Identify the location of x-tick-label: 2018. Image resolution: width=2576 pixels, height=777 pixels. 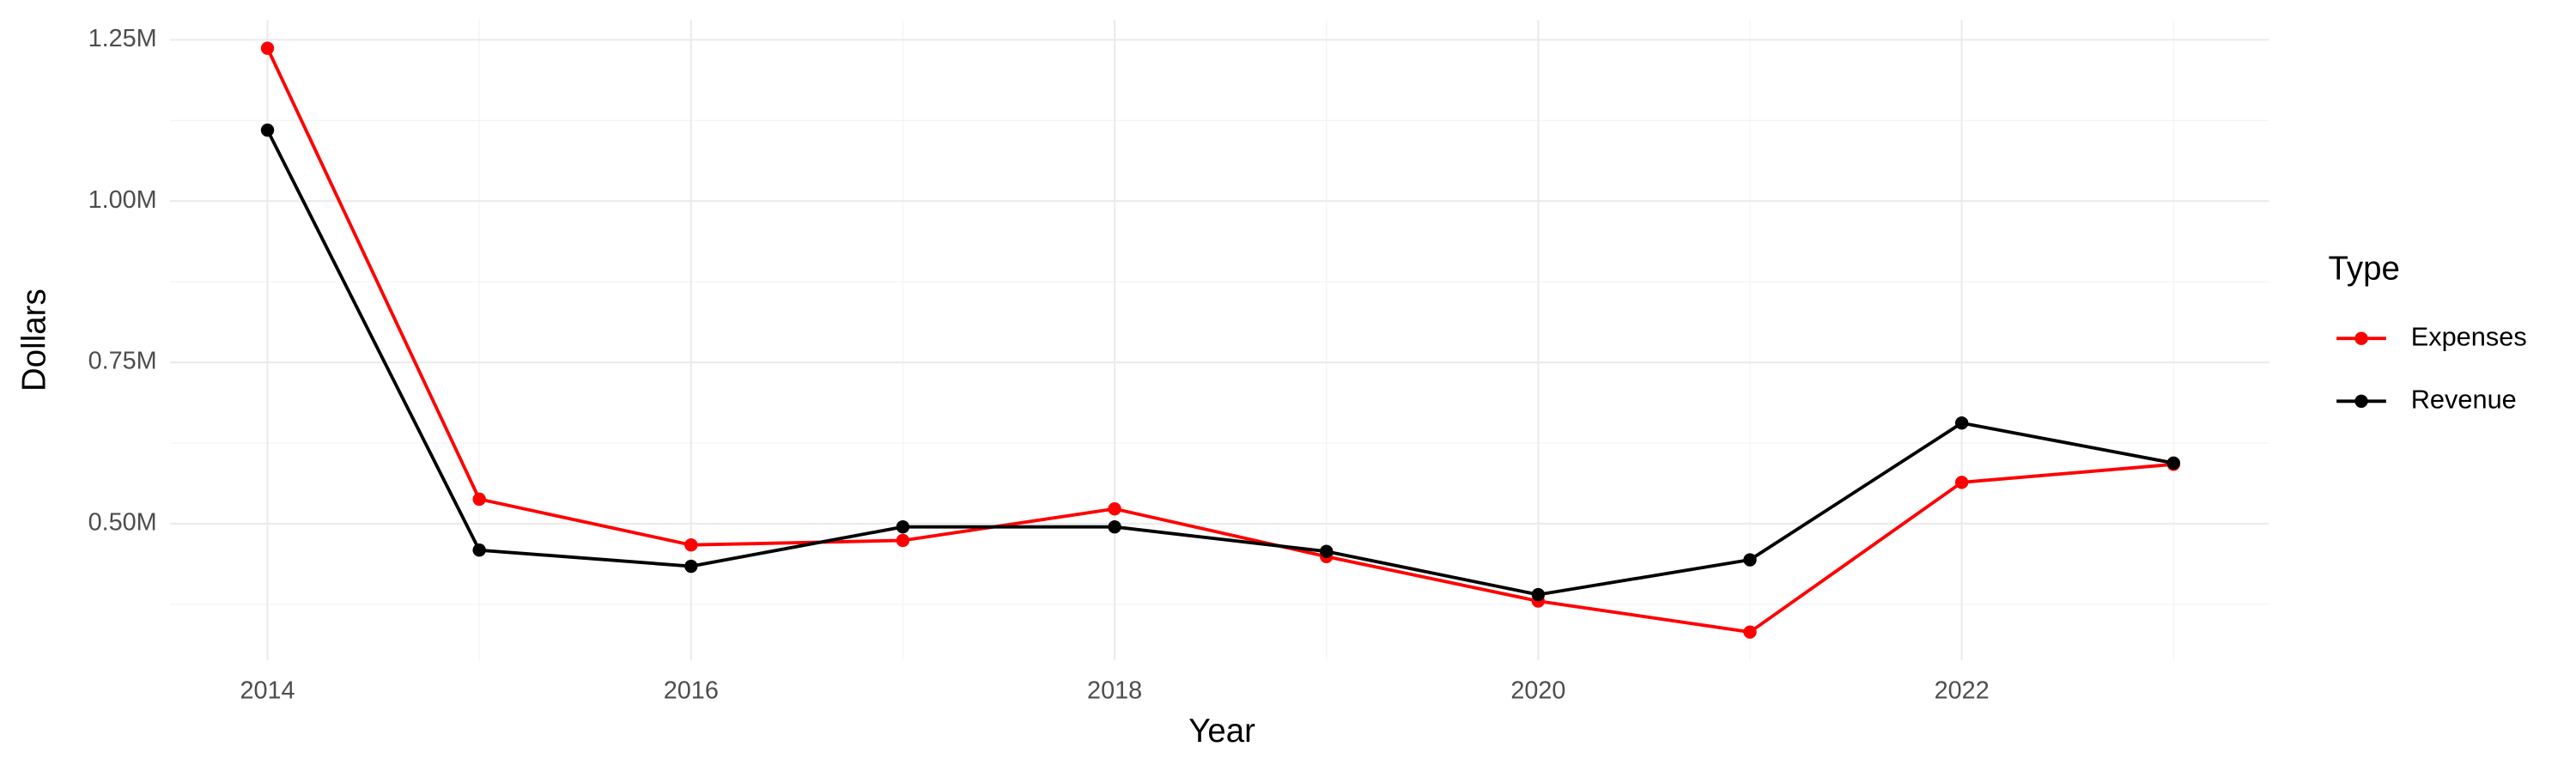
(1114, 690).